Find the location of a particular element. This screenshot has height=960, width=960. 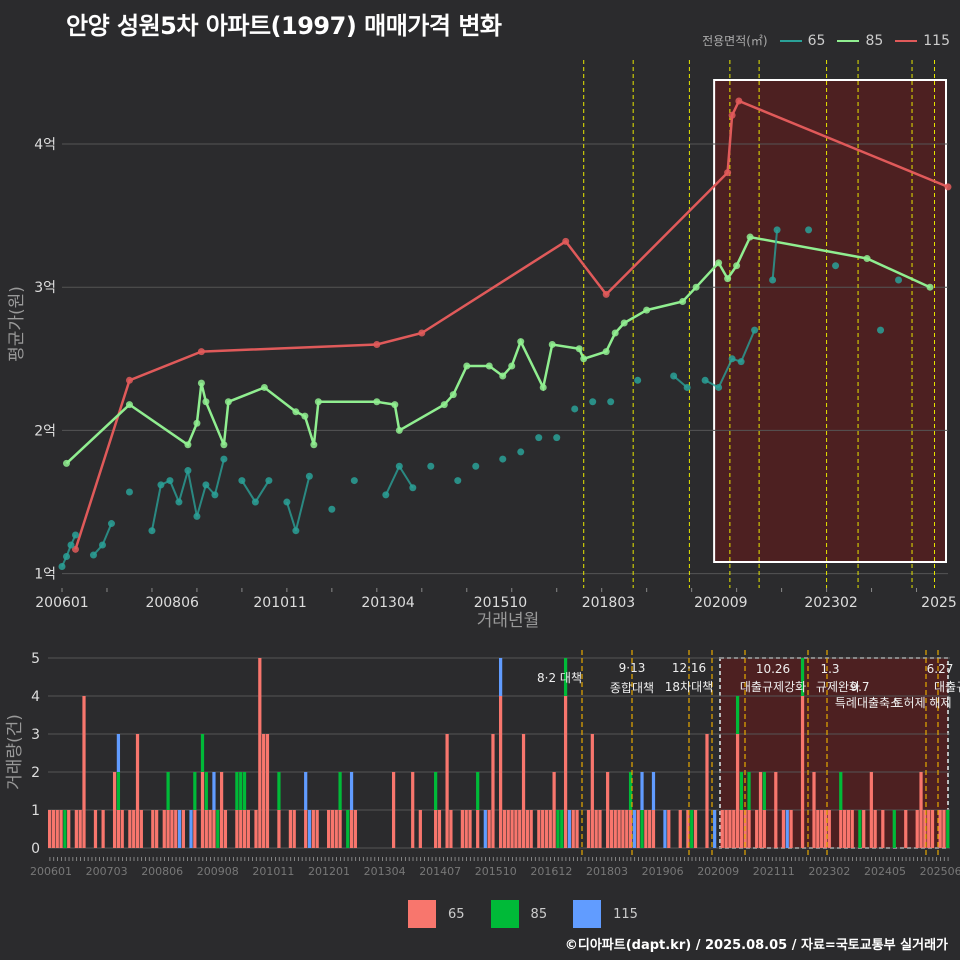

policy-annotation: 특례대출축소 is located at coordinates (868, 703).